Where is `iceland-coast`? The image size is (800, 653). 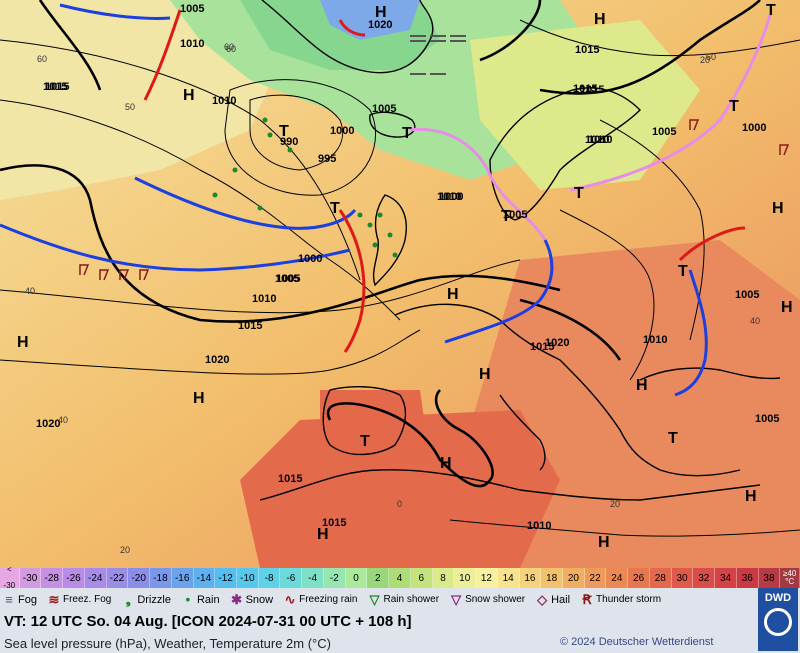 iceland-coast is located at coordinates (392, 124).